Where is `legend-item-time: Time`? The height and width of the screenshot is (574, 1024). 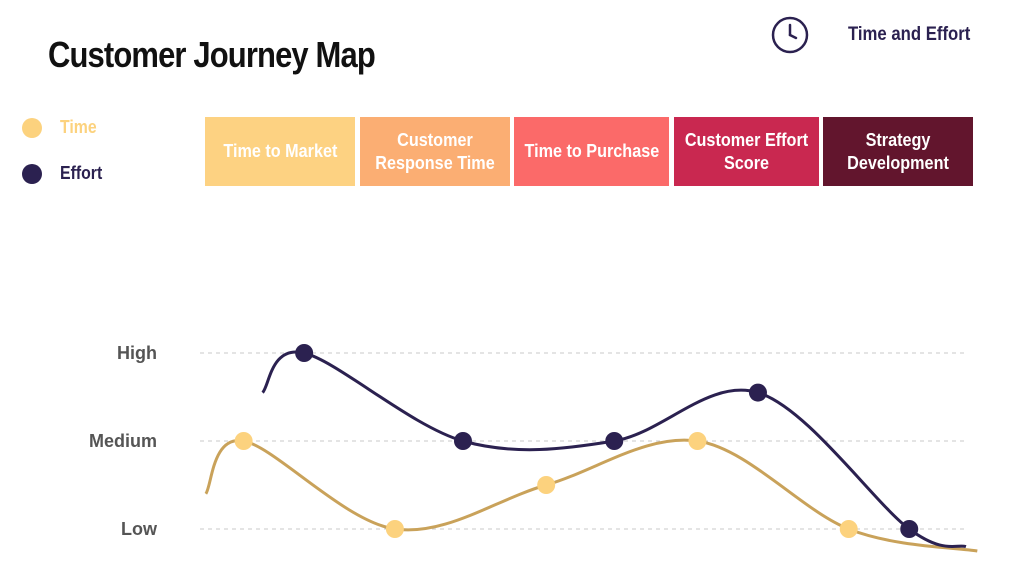 legend-item-time: Time is located at coordinates (62, 127).